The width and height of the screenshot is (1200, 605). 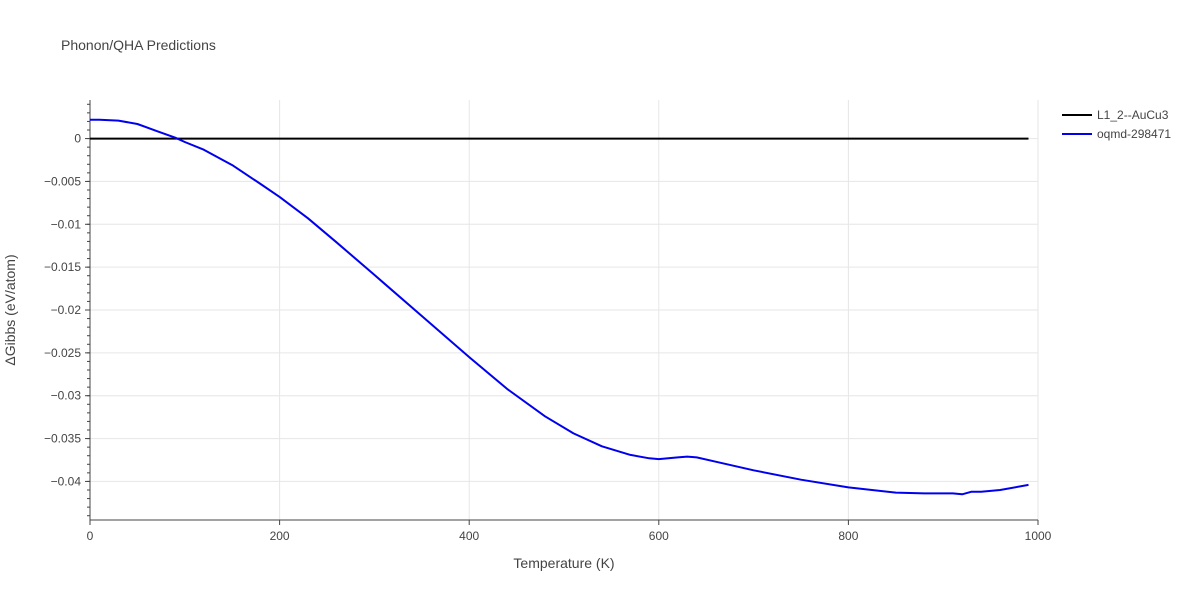 What do you see at coordinates (1134, 134) in the screenshot?
I see `legend-label: oqmd-298471` at bounding box center [1134, 134].